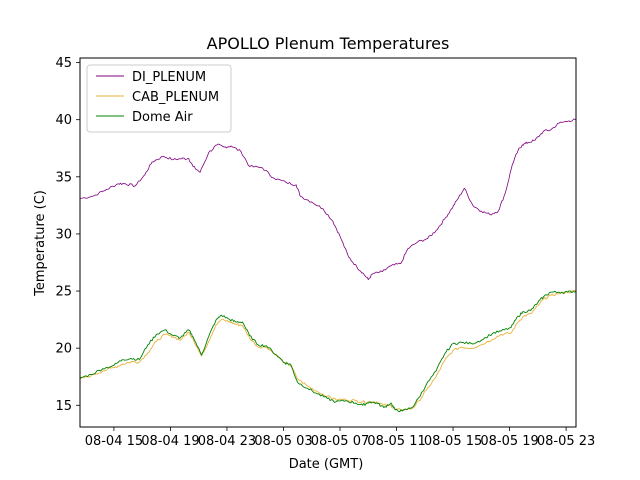  What do you see at coordinates (63, 120) in the screenshot?
I see `y-tick-label: 40` at bounding box center [63, 120].